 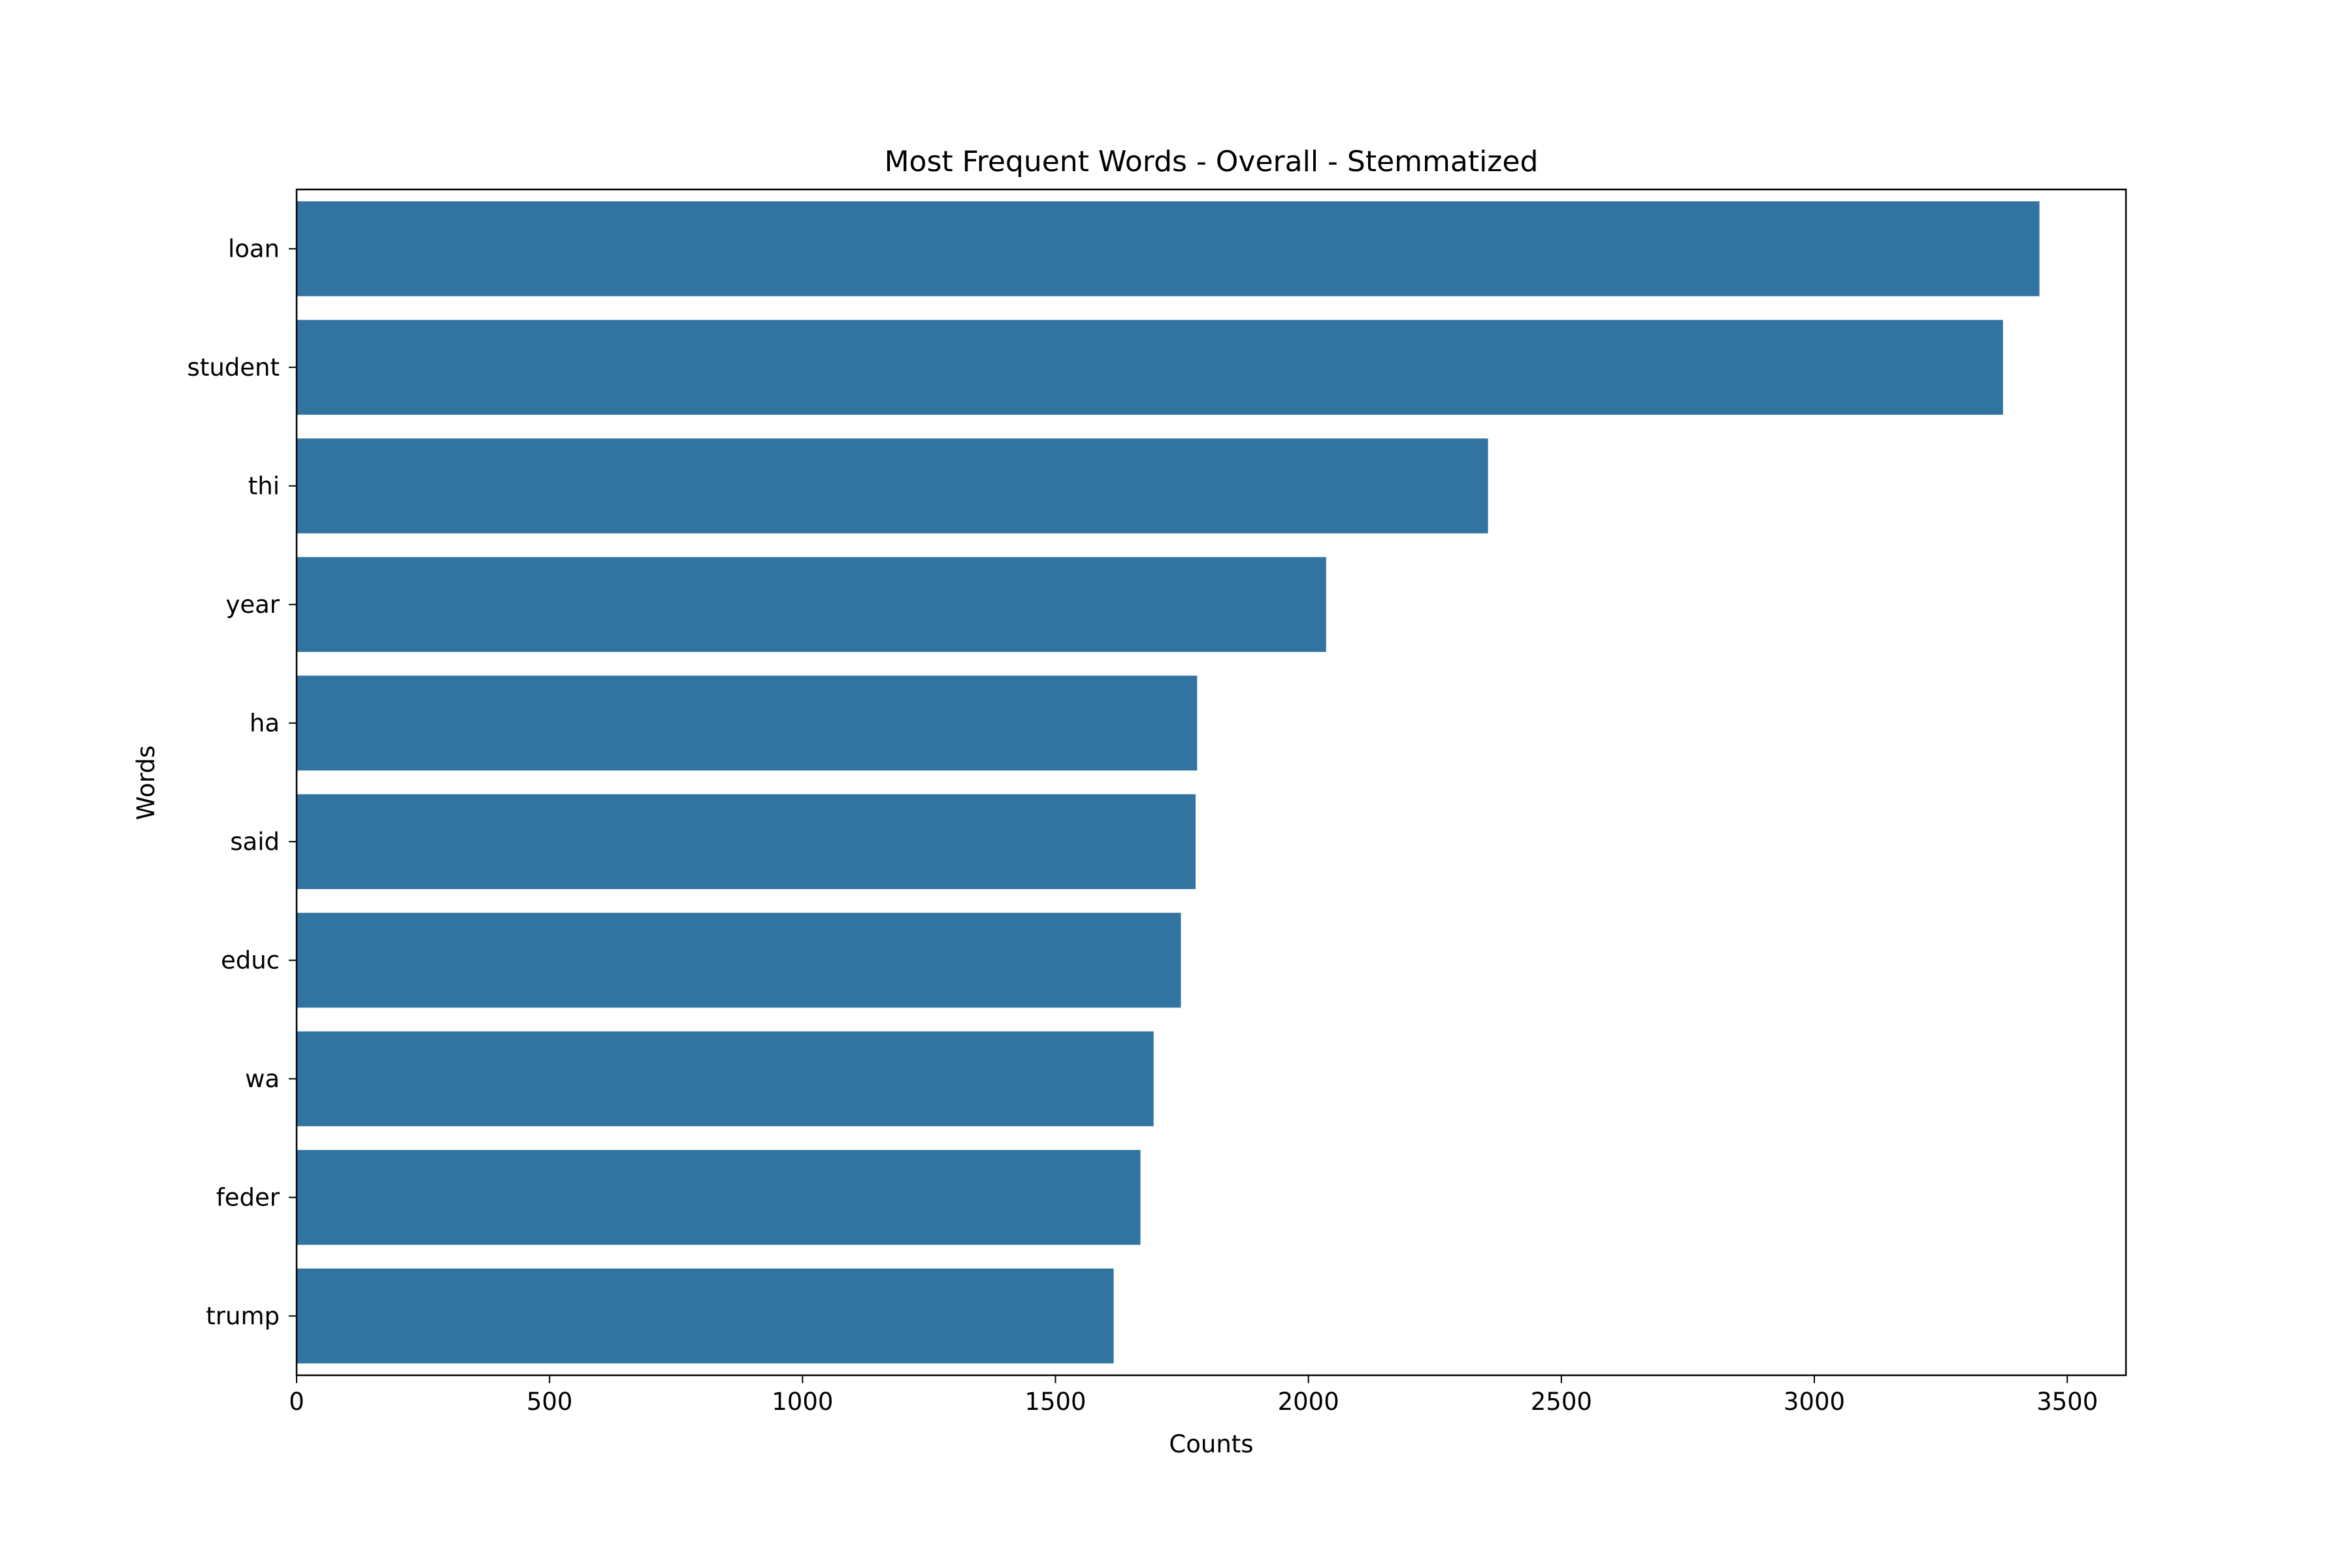 I want to click on bar-thi, so click(x=892, y=486).